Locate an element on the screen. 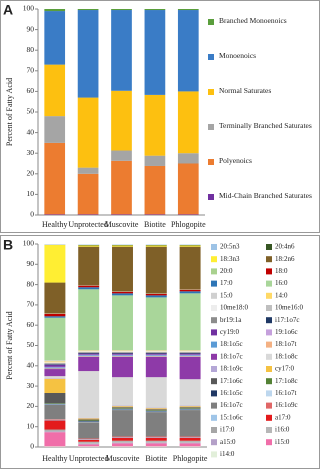 This screenshot has height=469, width=320. legend-label: 18:0 is located at coordinates (281, 271).